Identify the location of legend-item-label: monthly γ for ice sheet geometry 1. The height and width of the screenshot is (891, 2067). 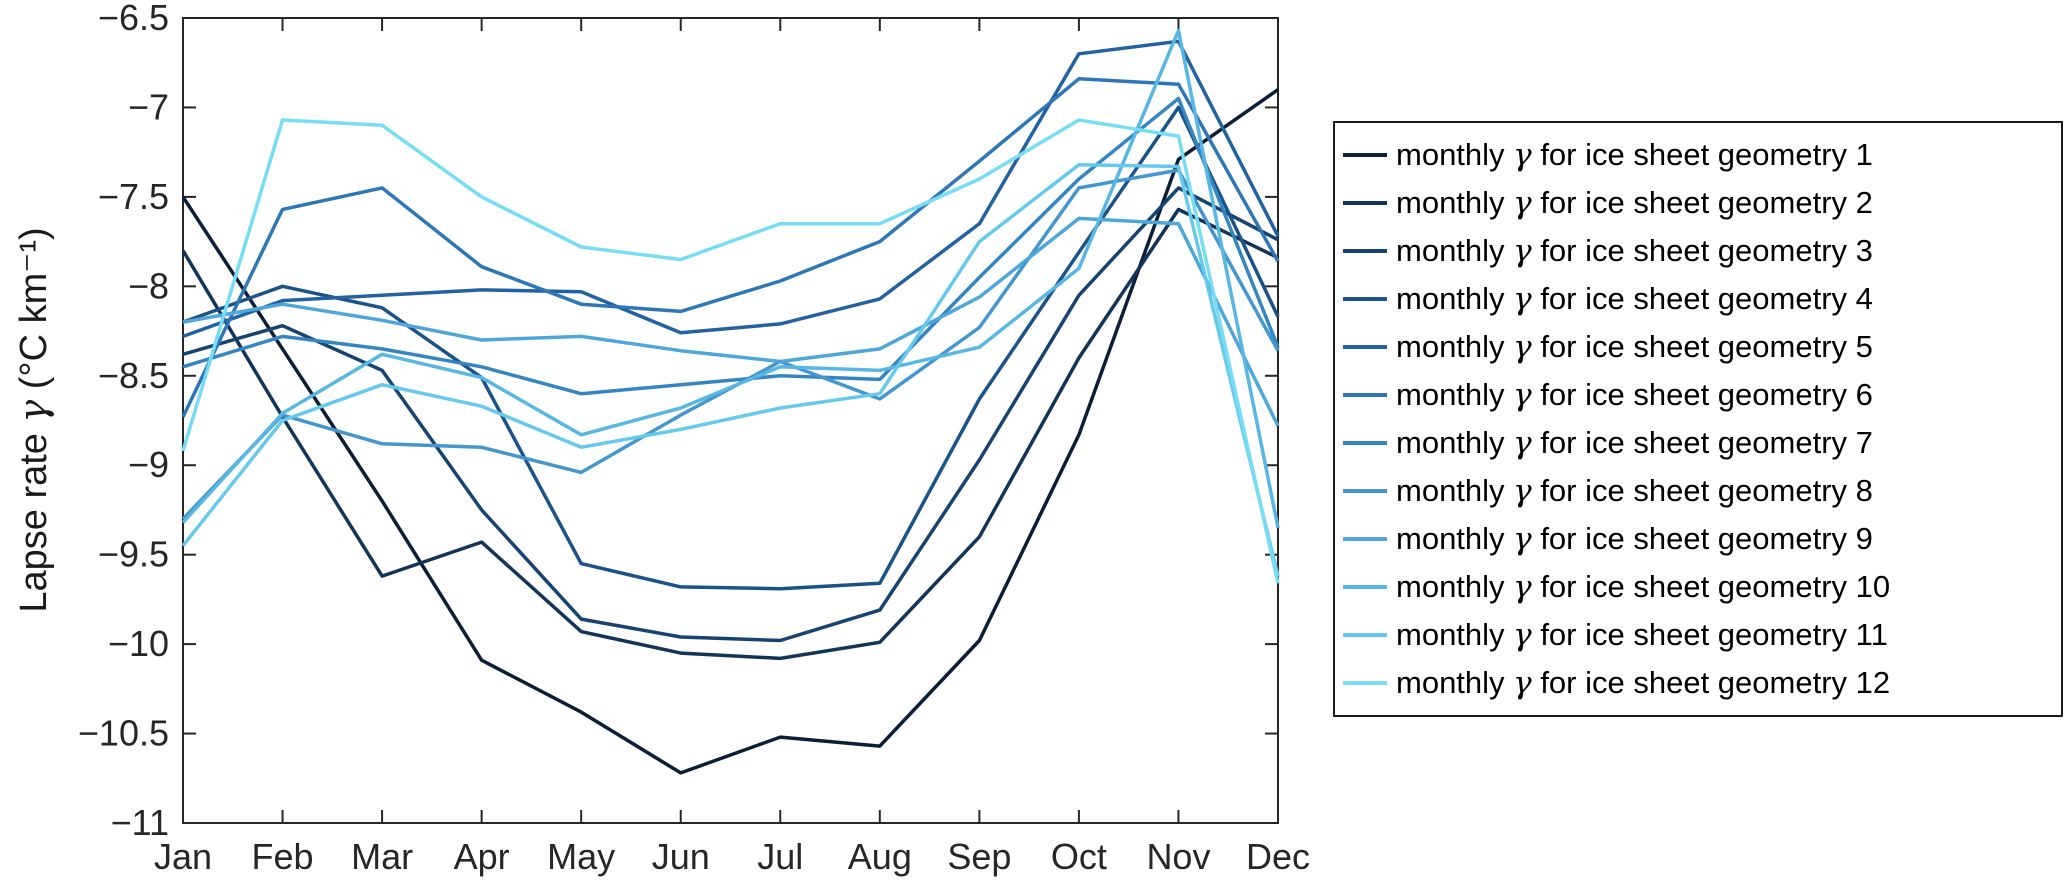
(1634, 155).